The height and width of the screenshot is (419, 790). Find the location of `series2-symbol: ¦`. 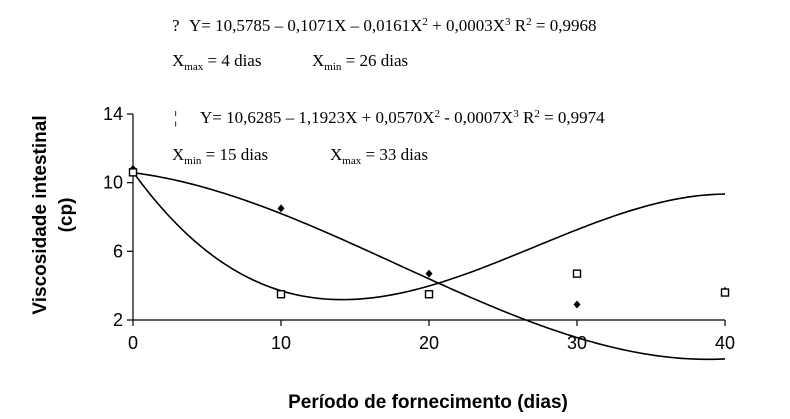

series2-symbol: ¦ is located at coordinates (175, 117).